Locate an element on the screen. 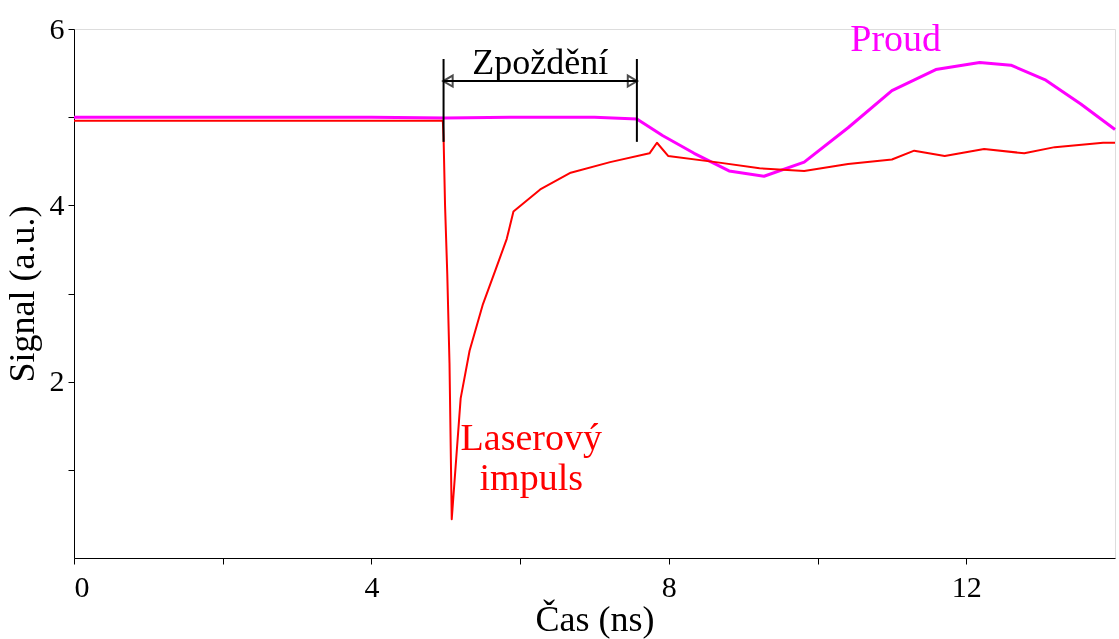 This screenshot has height=639, width=1119. y-axis-title: Signal (a.u.) is located at coordinates (21, 294).